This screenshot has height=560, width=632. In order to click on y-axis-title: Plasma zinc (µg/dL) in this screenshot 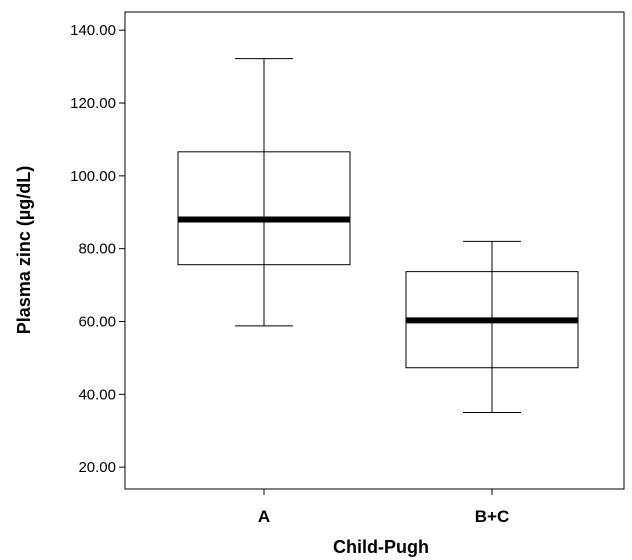, I will do `click(24, 250)`.